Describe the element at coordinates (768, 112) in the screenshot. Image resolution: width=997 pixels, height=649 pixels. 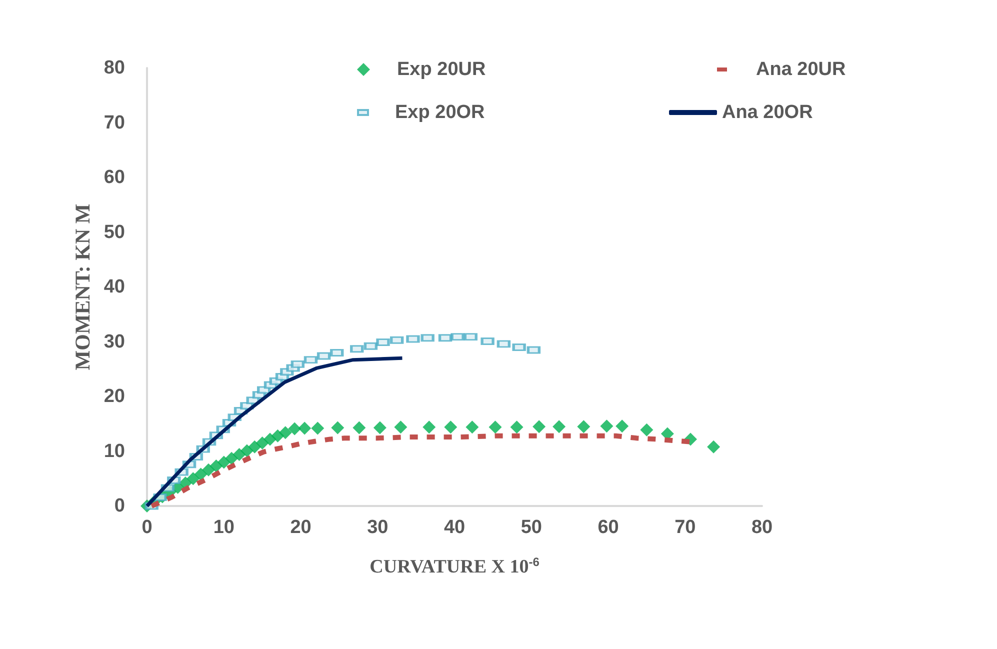
I see `legend-label: Ana 20OR` at that location.